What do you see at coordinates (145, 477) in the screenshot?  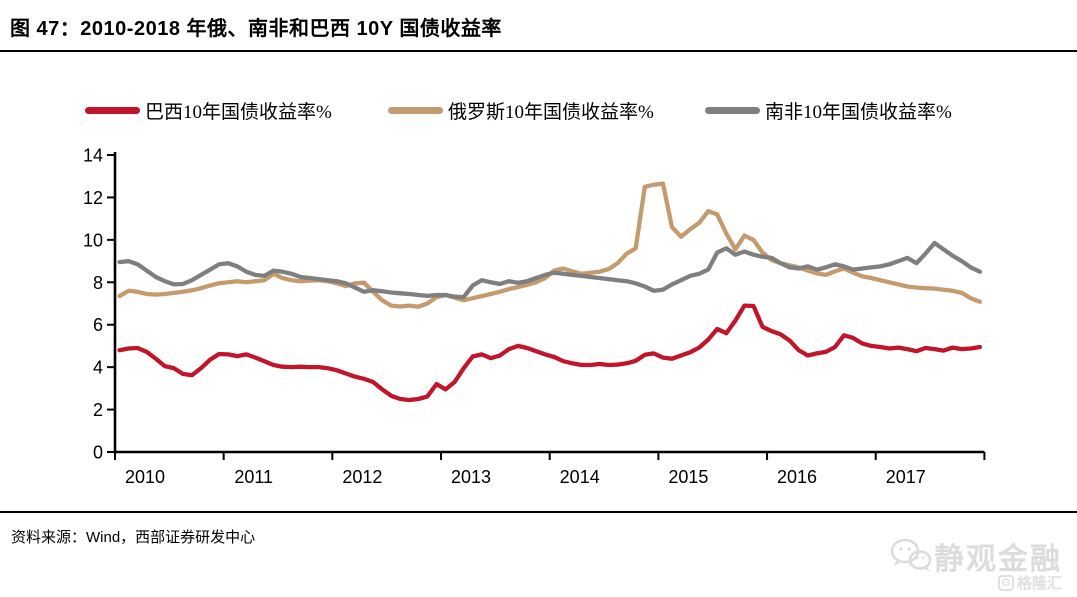 I see `x-axis-tick-label: 2010` at bounding box center [145, 477].